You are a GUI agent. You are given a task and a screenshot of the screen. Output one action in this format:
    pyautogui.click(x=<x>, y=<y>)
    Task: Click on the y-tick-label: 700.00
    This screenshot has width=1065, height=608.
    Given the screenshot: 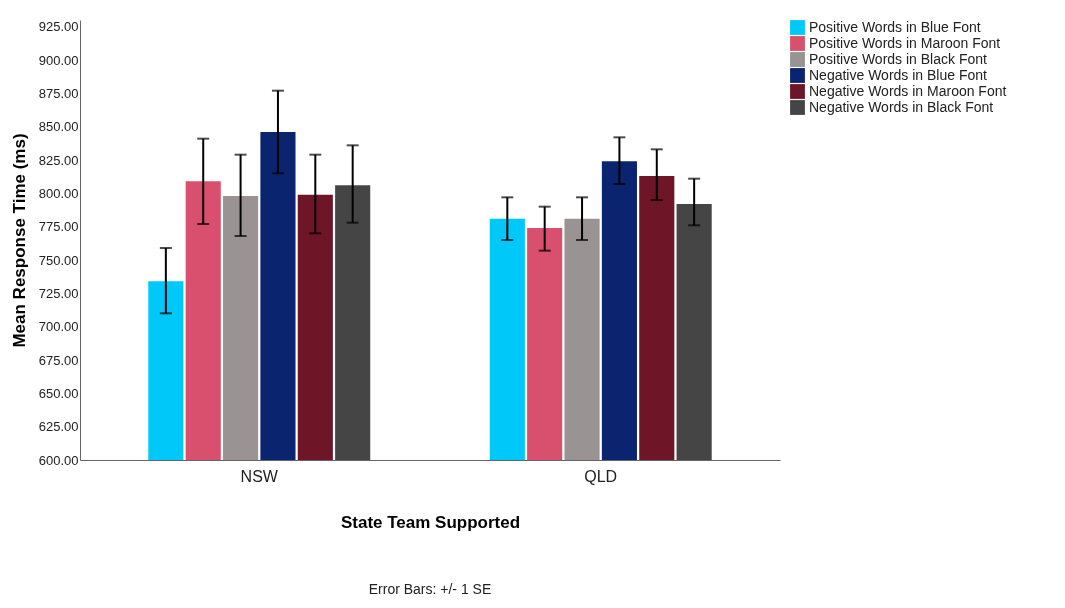 What is the action you would take?
    pyautogui.click(x=58, y=327)
    